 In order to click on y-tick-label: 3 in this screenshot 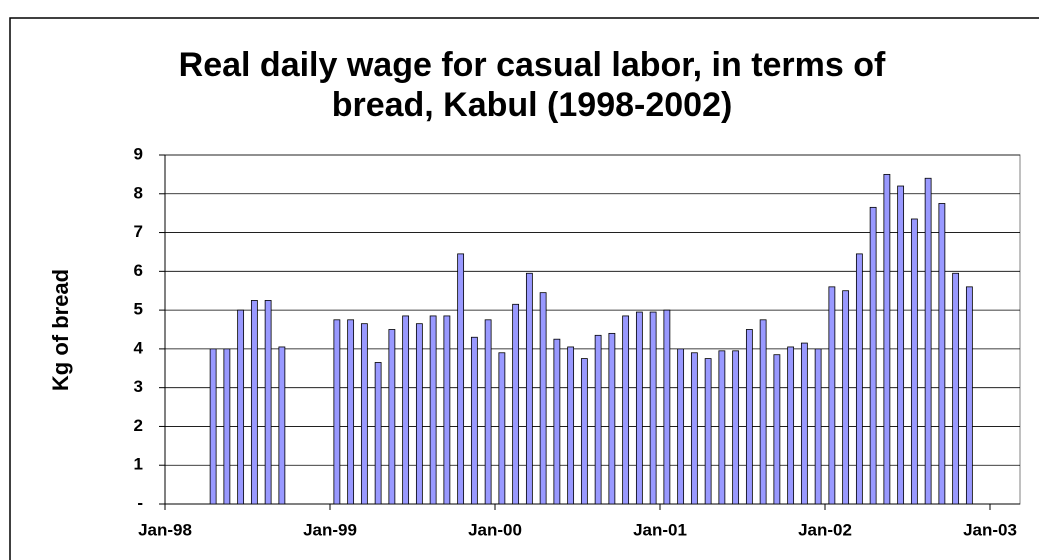, I will do `click(138, 386)`.